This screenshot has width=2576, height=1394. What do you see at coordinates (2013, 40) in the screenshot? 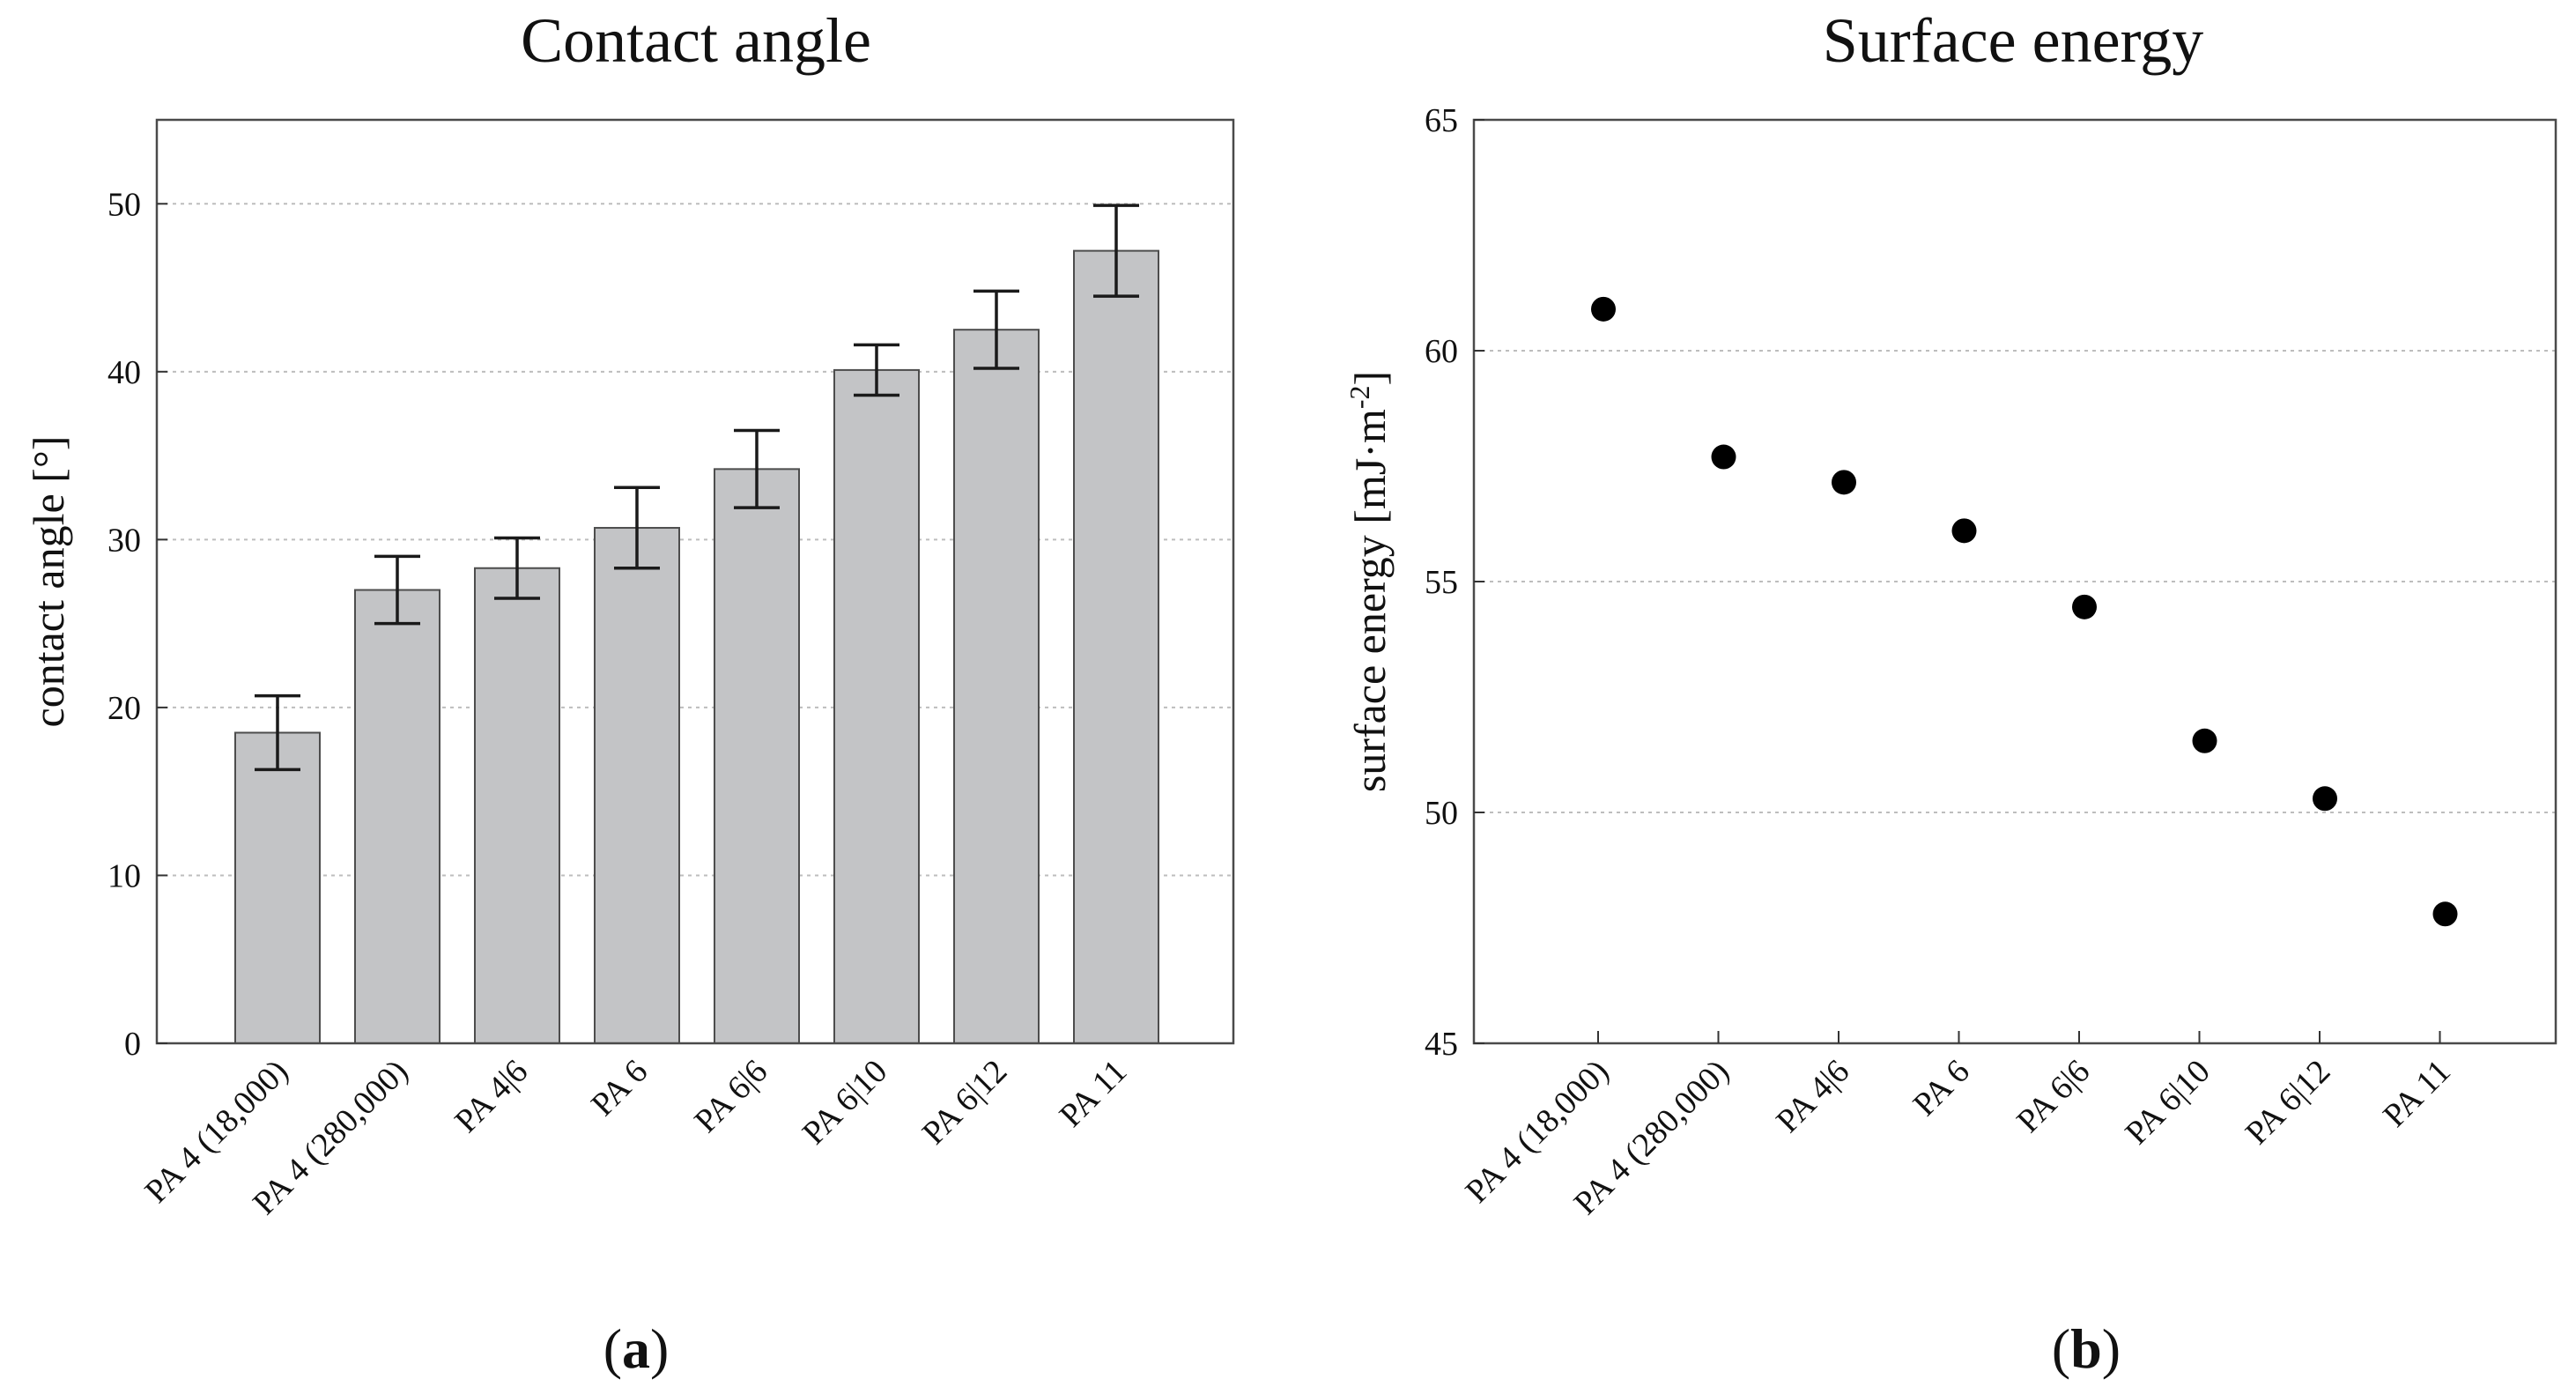
I see `chart-title: Surface energy` at bounding box center [2013, 40].